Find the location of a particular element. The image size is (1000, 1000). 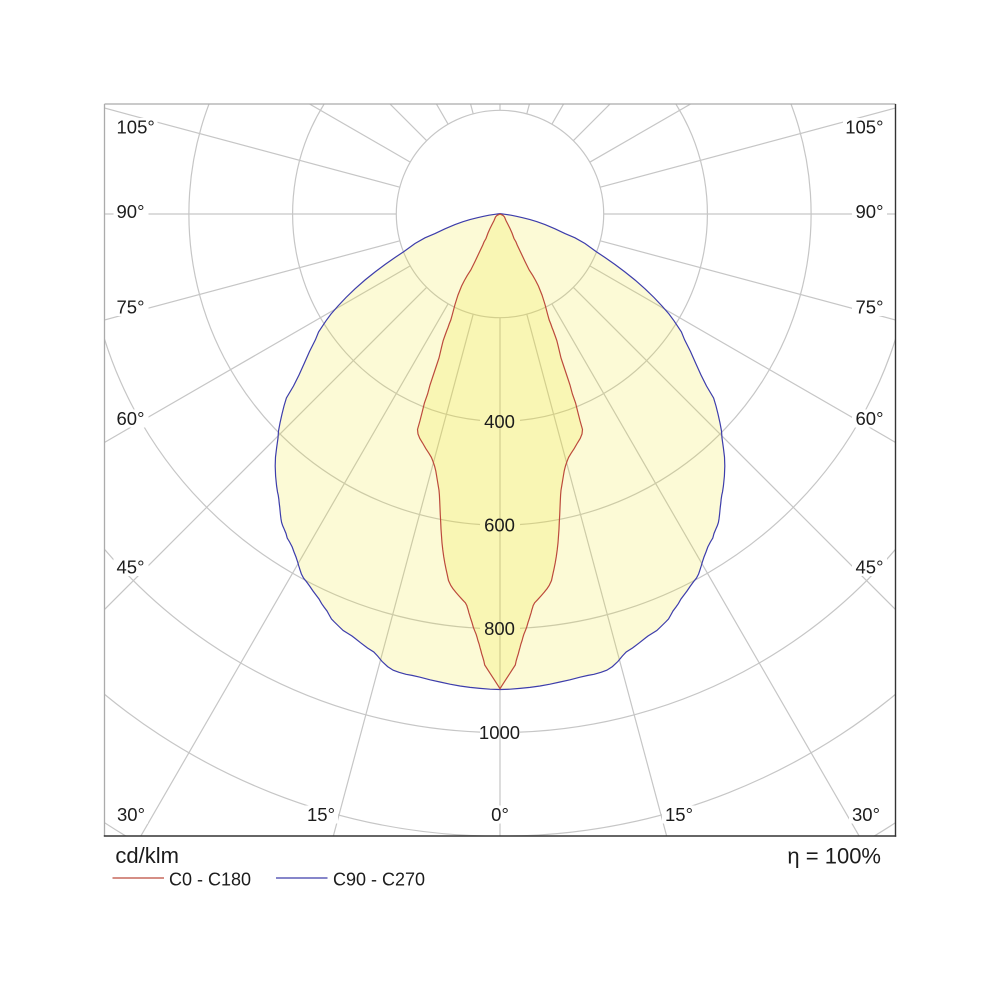

svg-text: C90 - C270 is located at coordinates (379, 880).